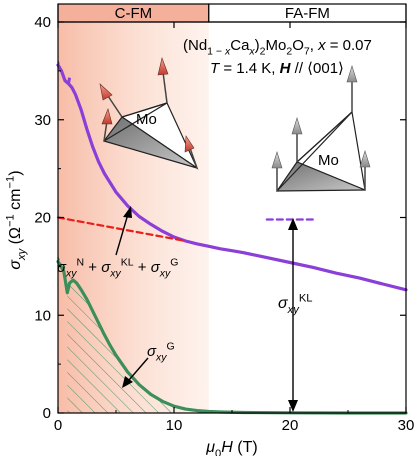 This screenshot has height=456, width=419. Describe the element at coordinates (249, 68) in the screenshot. I see `text-part: = 1.4 K,` at that location.